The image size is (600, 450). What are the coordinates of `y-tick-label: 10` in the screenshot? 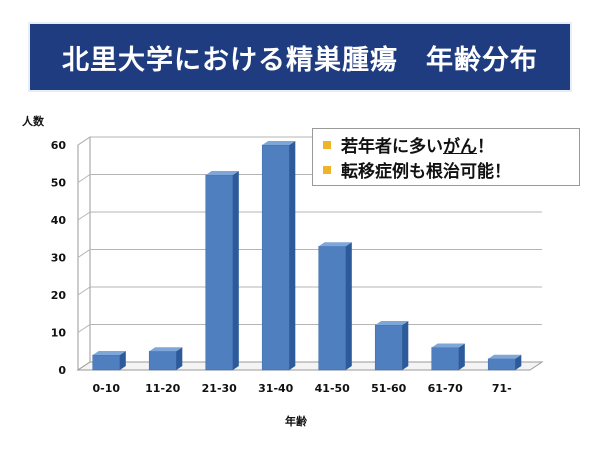 It's located at (59, 333).